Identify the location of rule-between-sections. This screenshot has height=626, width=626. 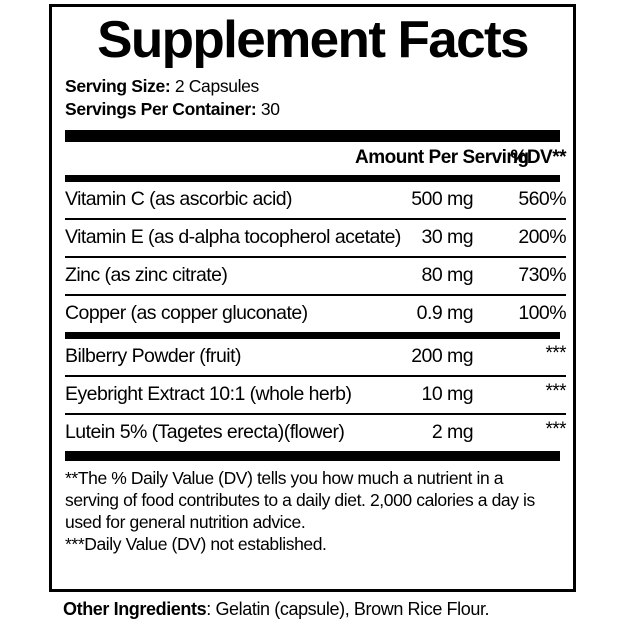
(312, 336).